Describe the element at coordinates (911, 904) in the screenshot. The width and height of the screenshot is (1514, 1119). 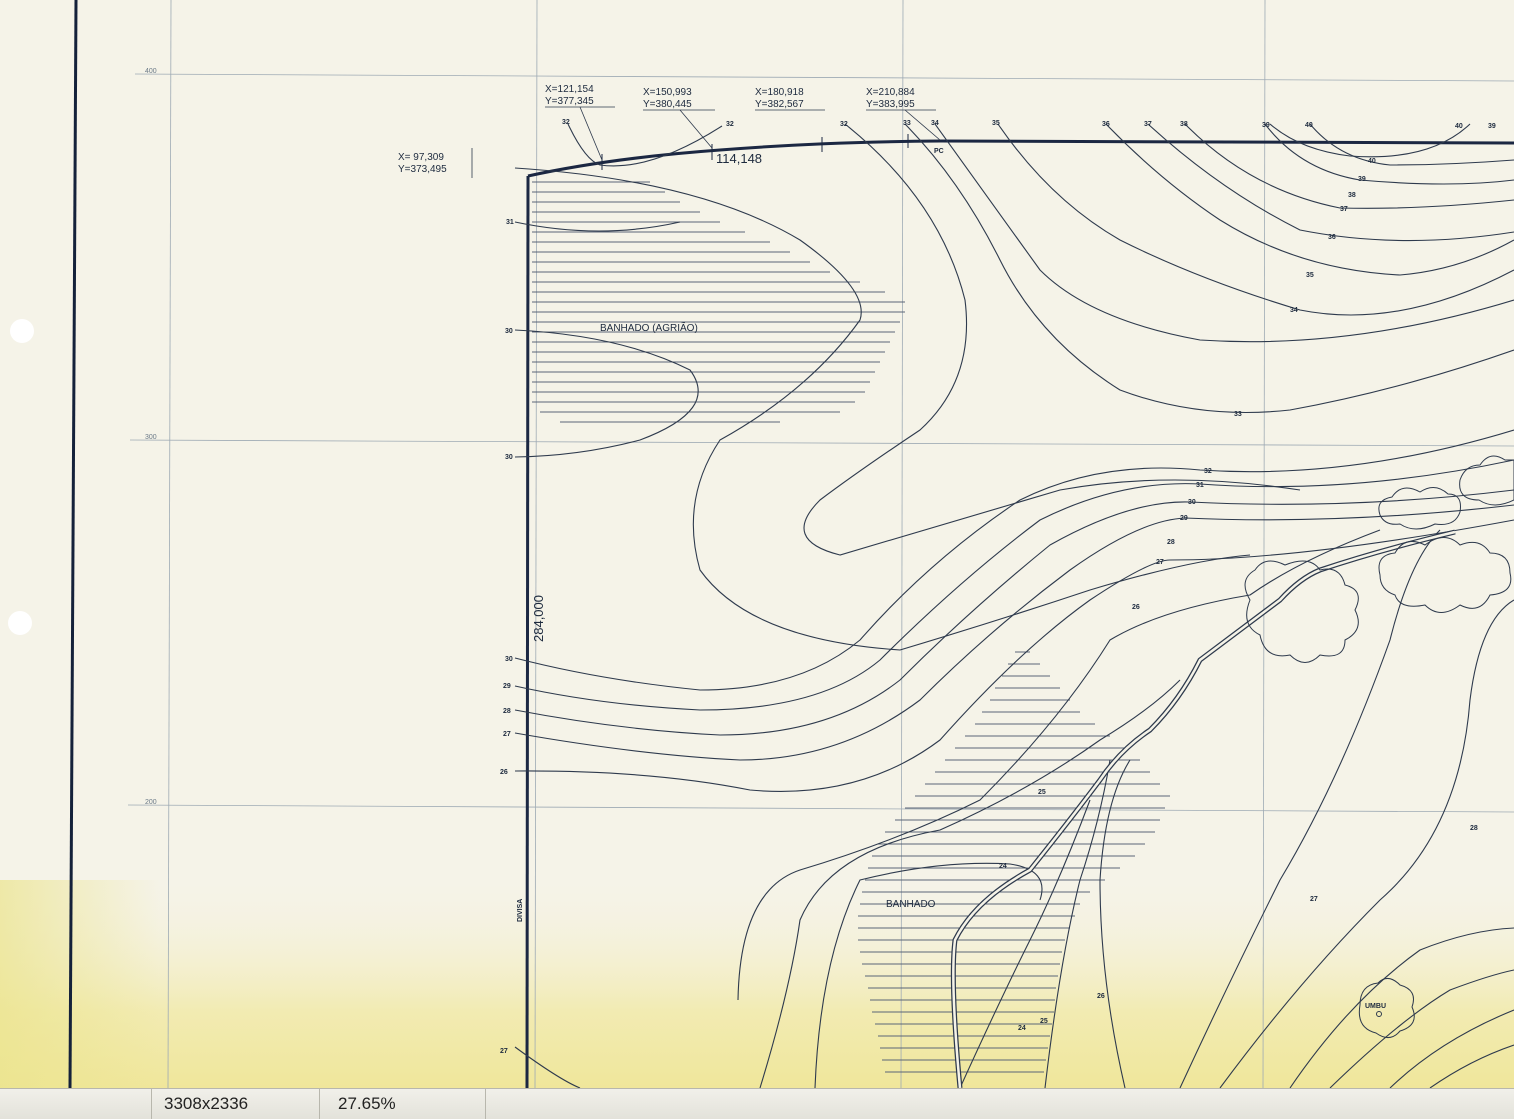
I see `place-label-banhado: BANHADO` at that location.